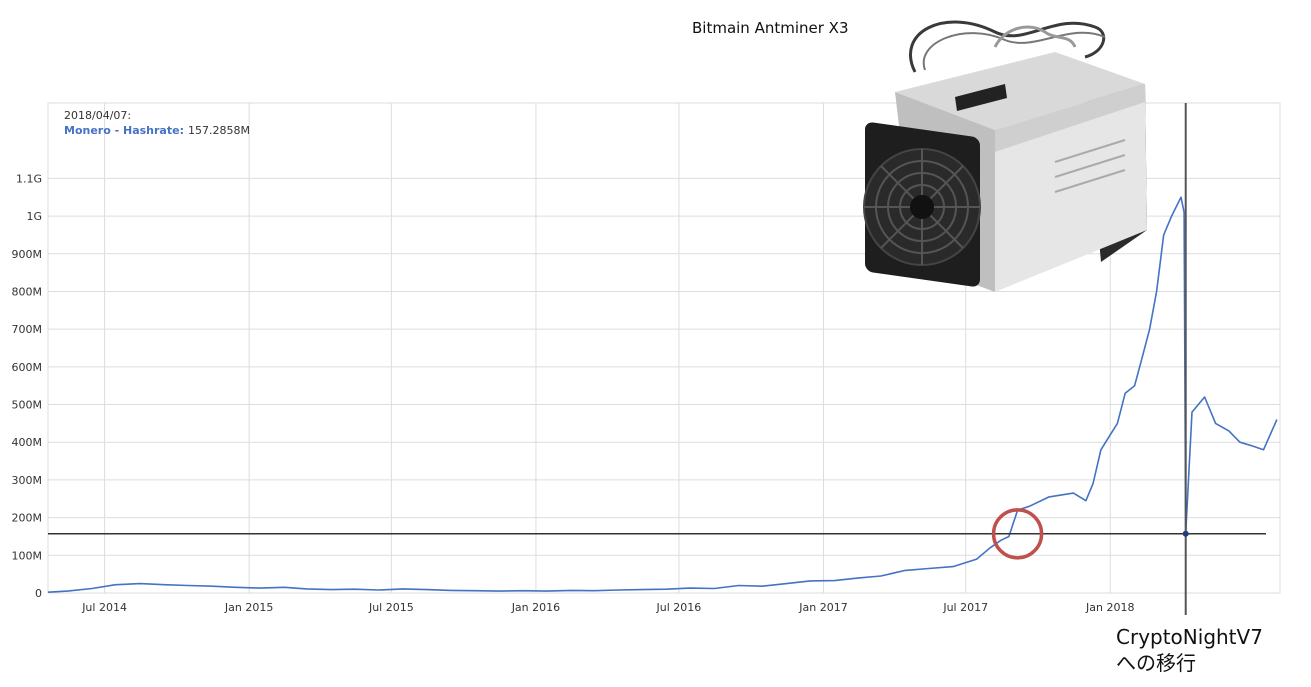 The width and height of the screenshot is (1311, 687). I want to click on x-tick-label: Jul 2015, so click(391, 607).